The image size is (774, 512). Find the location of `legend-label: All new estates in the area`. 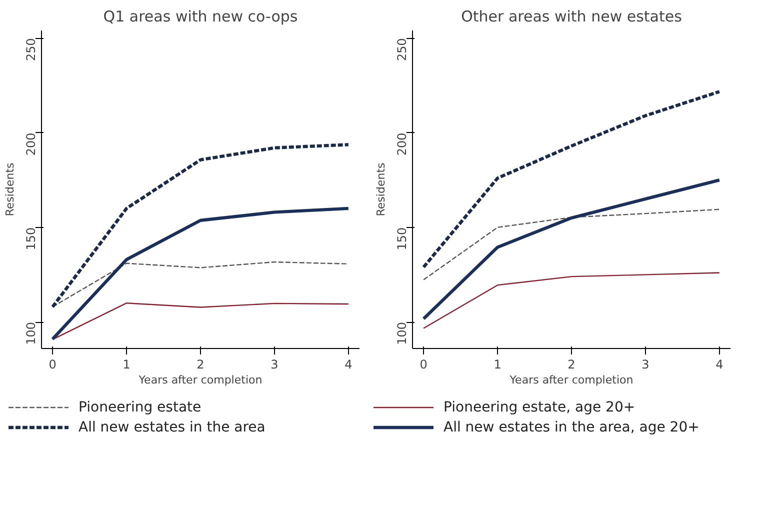

legend-label: All new estates in the area is located at coordinates (172, 428).